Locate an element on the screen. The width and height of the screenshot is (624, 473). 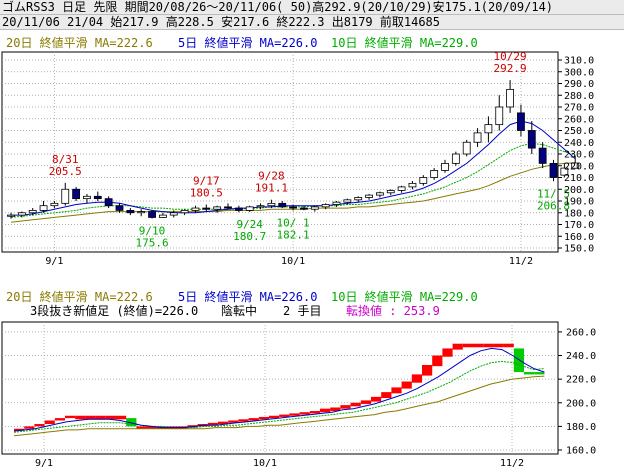
annotation-date: 11/ 5 is located at coordinates (553, 193).